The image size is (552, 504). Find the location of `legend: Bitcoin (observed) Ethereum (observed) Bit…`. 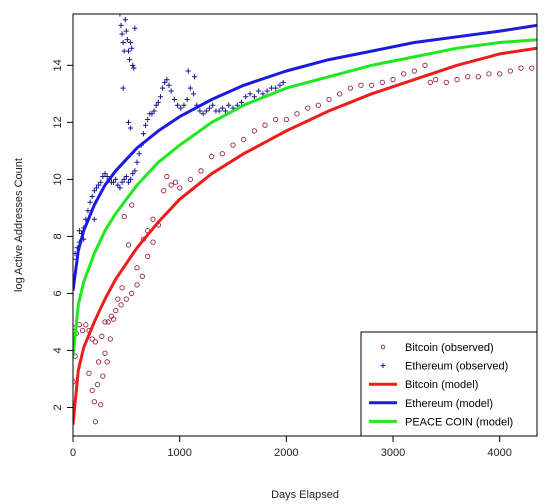

legend: Bitcoin (observed) Ethereum (observed) Bit… is located at coordinates (449, 384).